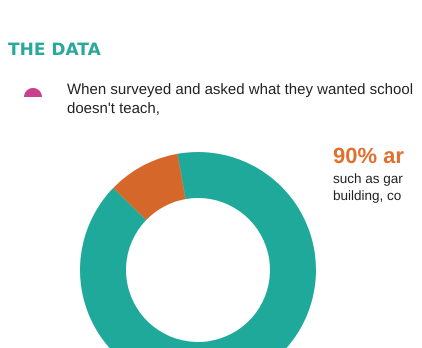  What do you see at coordinates (54, 50) in the screenshot?
I see `chart-title: THE DATA` at bounding box center [54, 50].